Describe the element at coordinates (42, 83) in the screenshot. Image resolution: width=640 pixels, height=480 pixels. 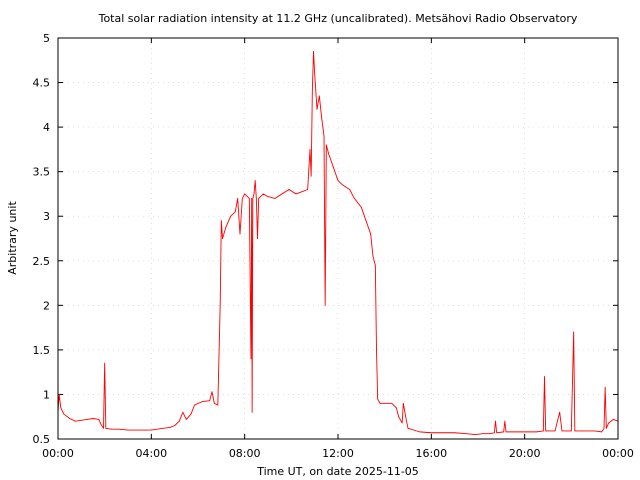
I see `y-tick-label: 4.5` at that location.